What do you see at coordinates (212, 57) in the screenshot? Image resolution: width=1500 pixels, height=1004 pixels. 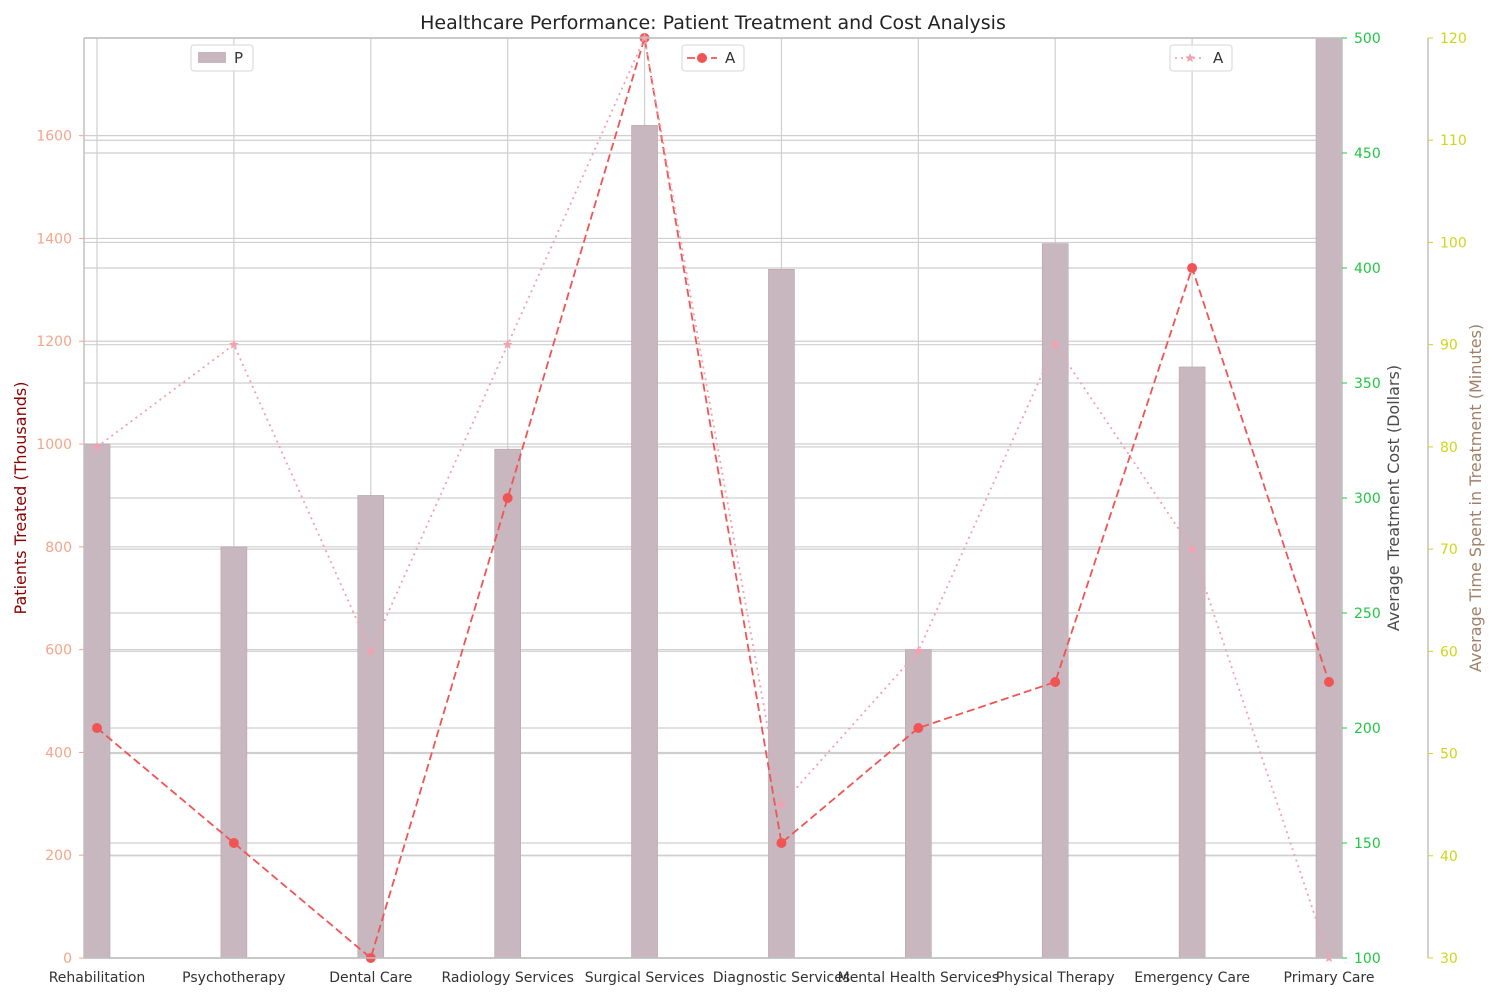 I see `legend-swatch` at bounding box center [212, 57].